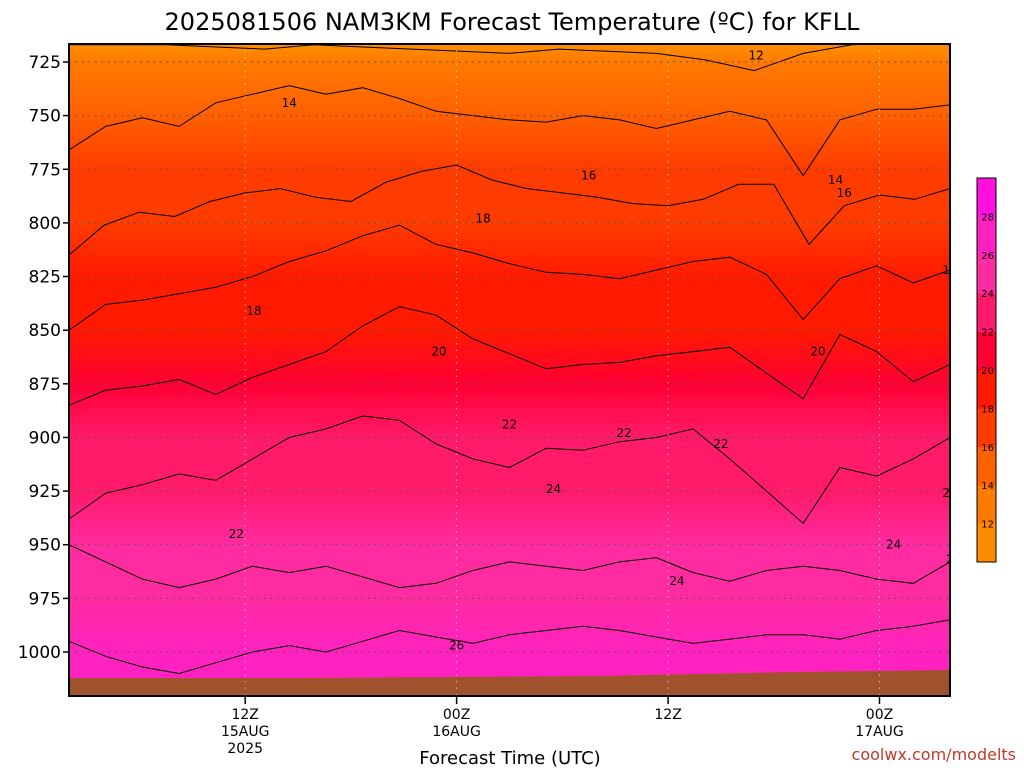 This screenshot has height=768, width=1024. I want to click on y-axis: 725 750 775 800 825 850 875 900 925 950 975 1000, so click(43, 358).